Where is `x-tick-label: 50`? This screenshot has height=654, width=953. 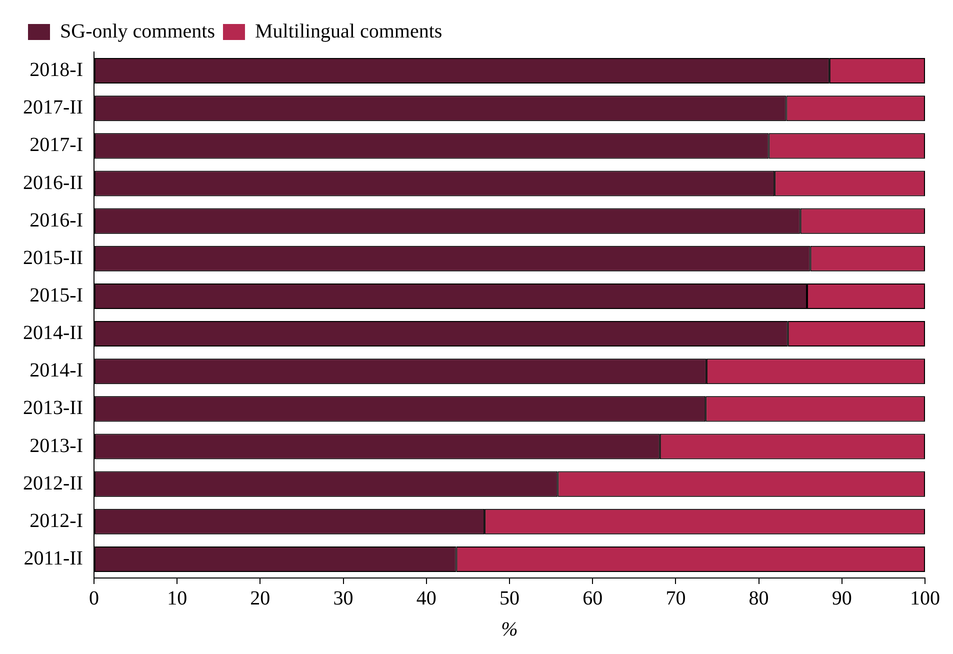
x-tick-label: 50 is located at coordinates (509, 598).